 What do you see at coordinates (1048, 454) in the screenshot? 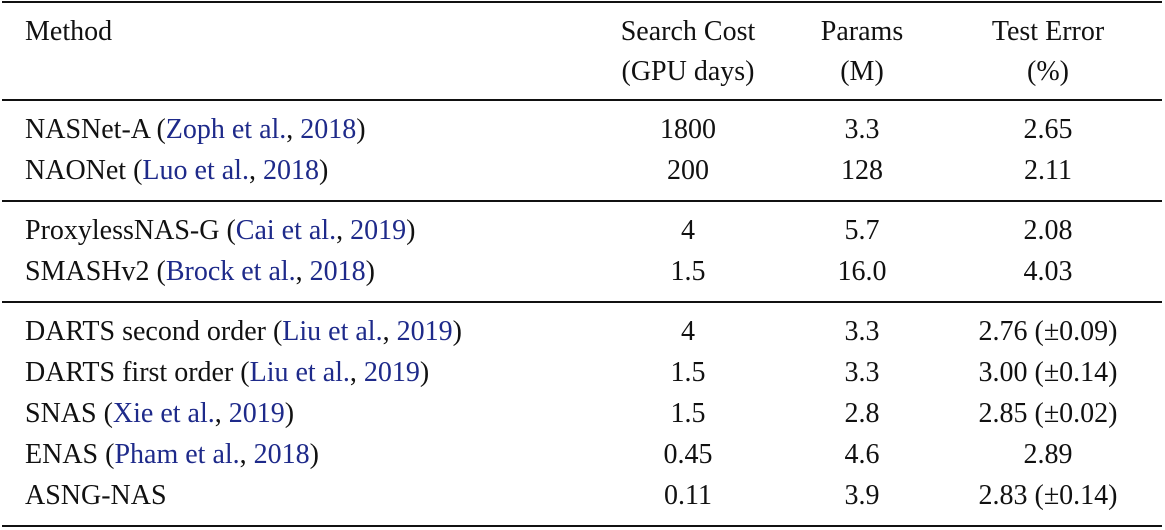
I see `value-cell: 2.89` at bounding box center [1048, 454].